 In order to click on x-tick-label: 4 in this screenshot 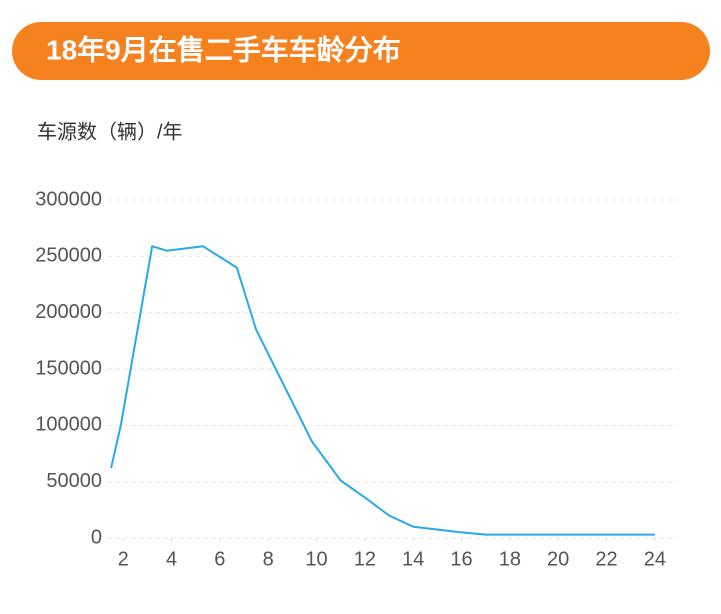, I will do `click(171, 559)`.